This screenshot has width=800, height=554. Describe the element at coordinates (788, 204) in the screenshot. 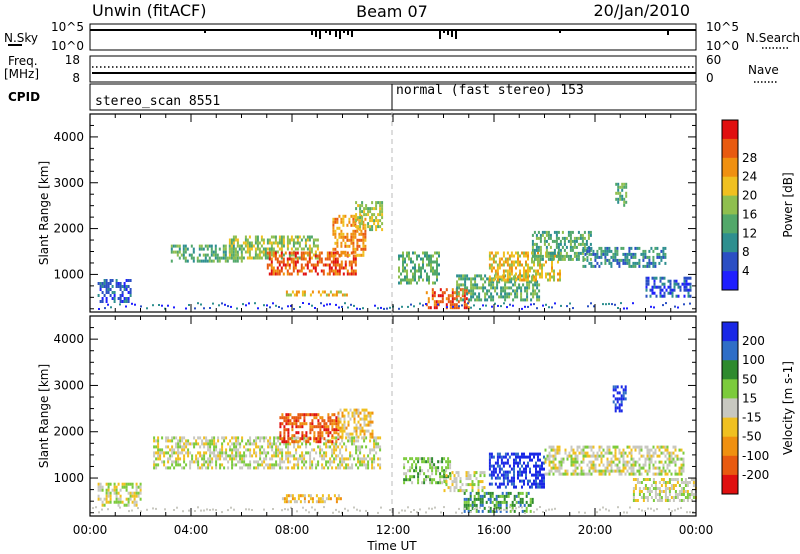

I see `colorbar-label: Power [dB]` at that location.